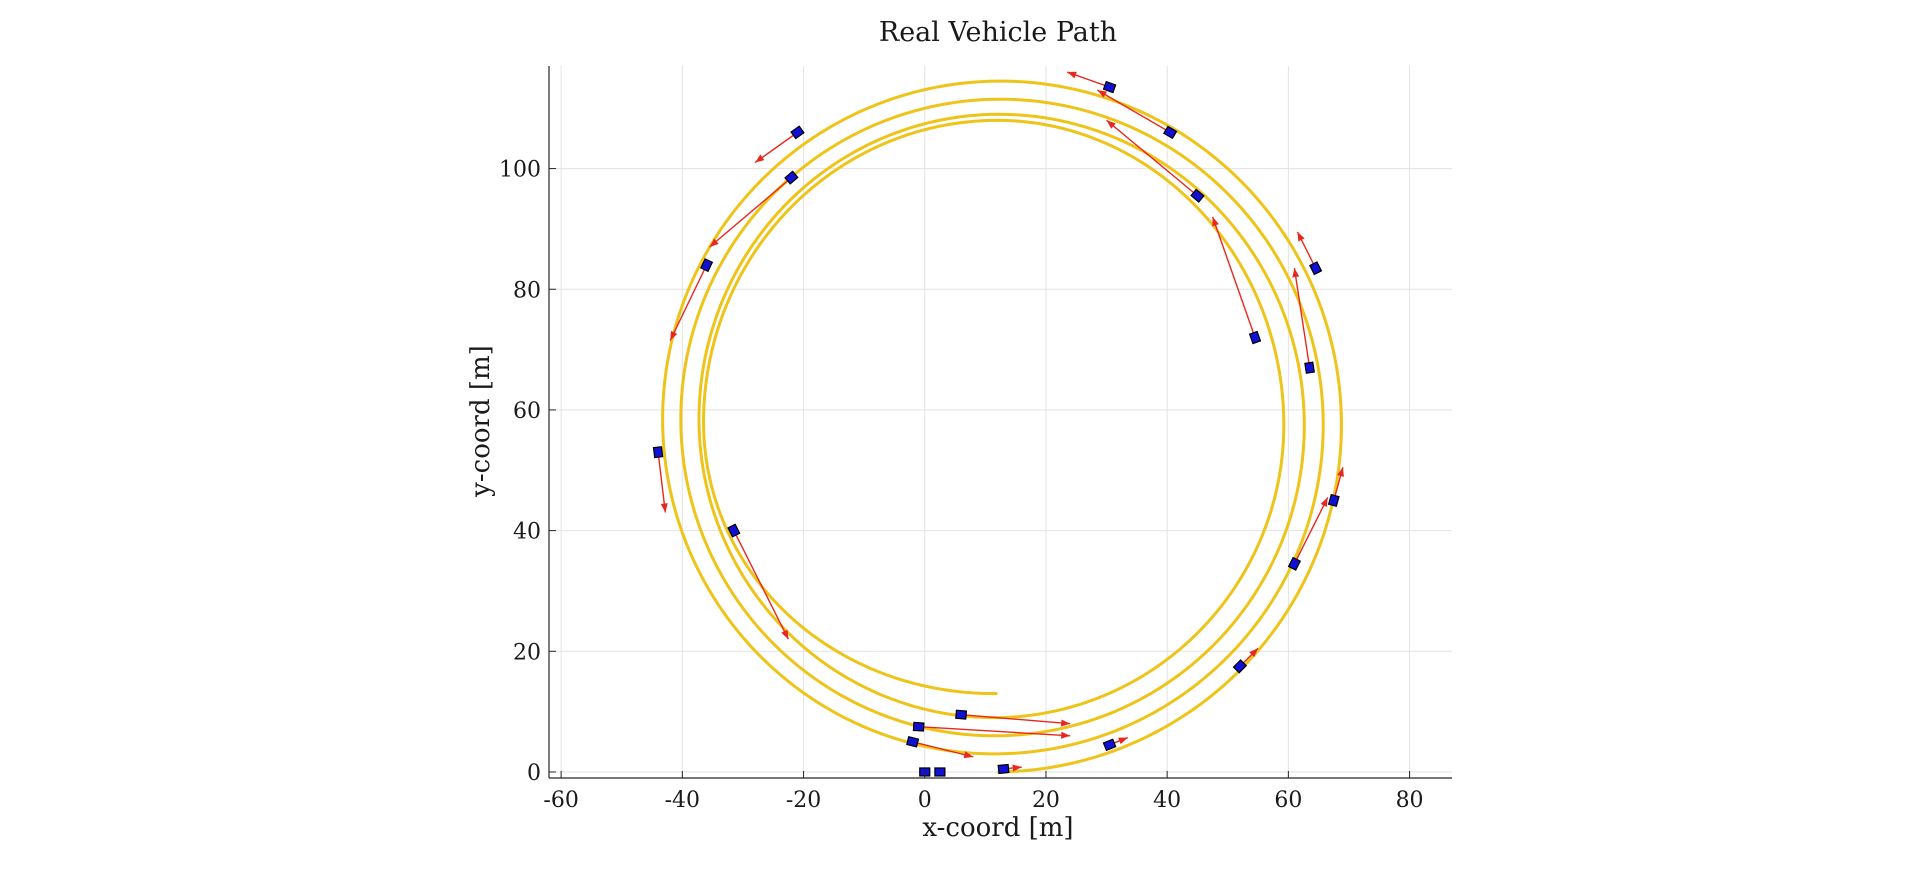 The width and height of the screenshot is (1920, 869). What do you see at coordinates (481, 421) in the screenshot?
I see `y-axis-label: y-coord [m]` at bounding box center [481, 421].